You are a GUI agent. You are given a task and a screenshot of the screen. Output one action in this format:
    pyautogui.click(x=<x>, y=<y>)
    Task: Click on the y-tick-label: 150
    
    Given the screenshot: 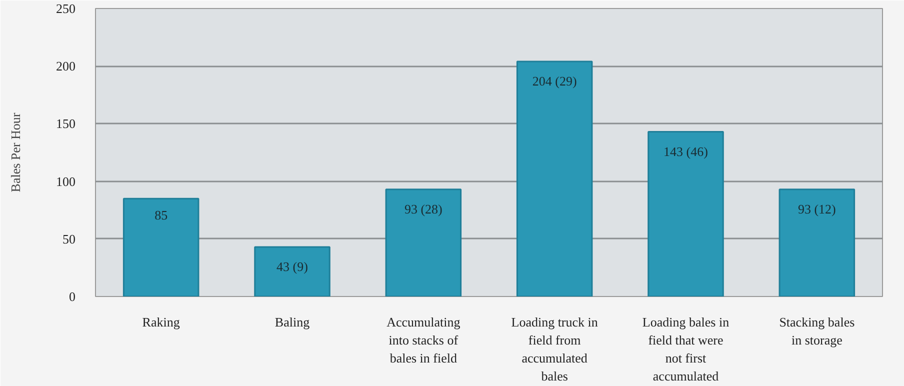 What is the action you would take?
    pyautogui.click(x=66, y=124)
    